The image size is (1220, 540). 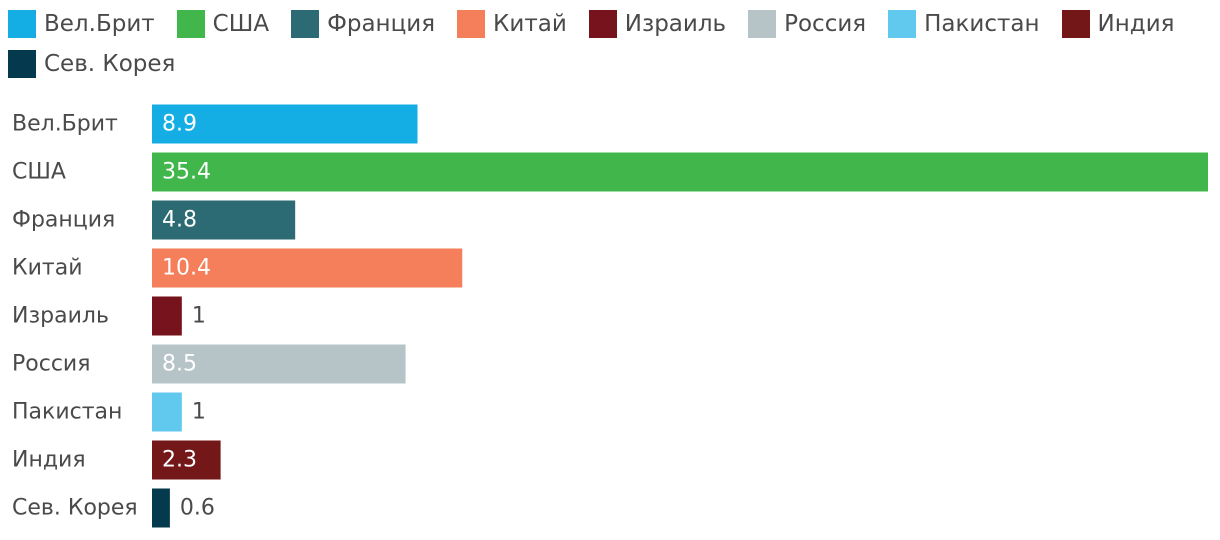 I want to click on legend-item: Индия, so click(x=1118, y=24).